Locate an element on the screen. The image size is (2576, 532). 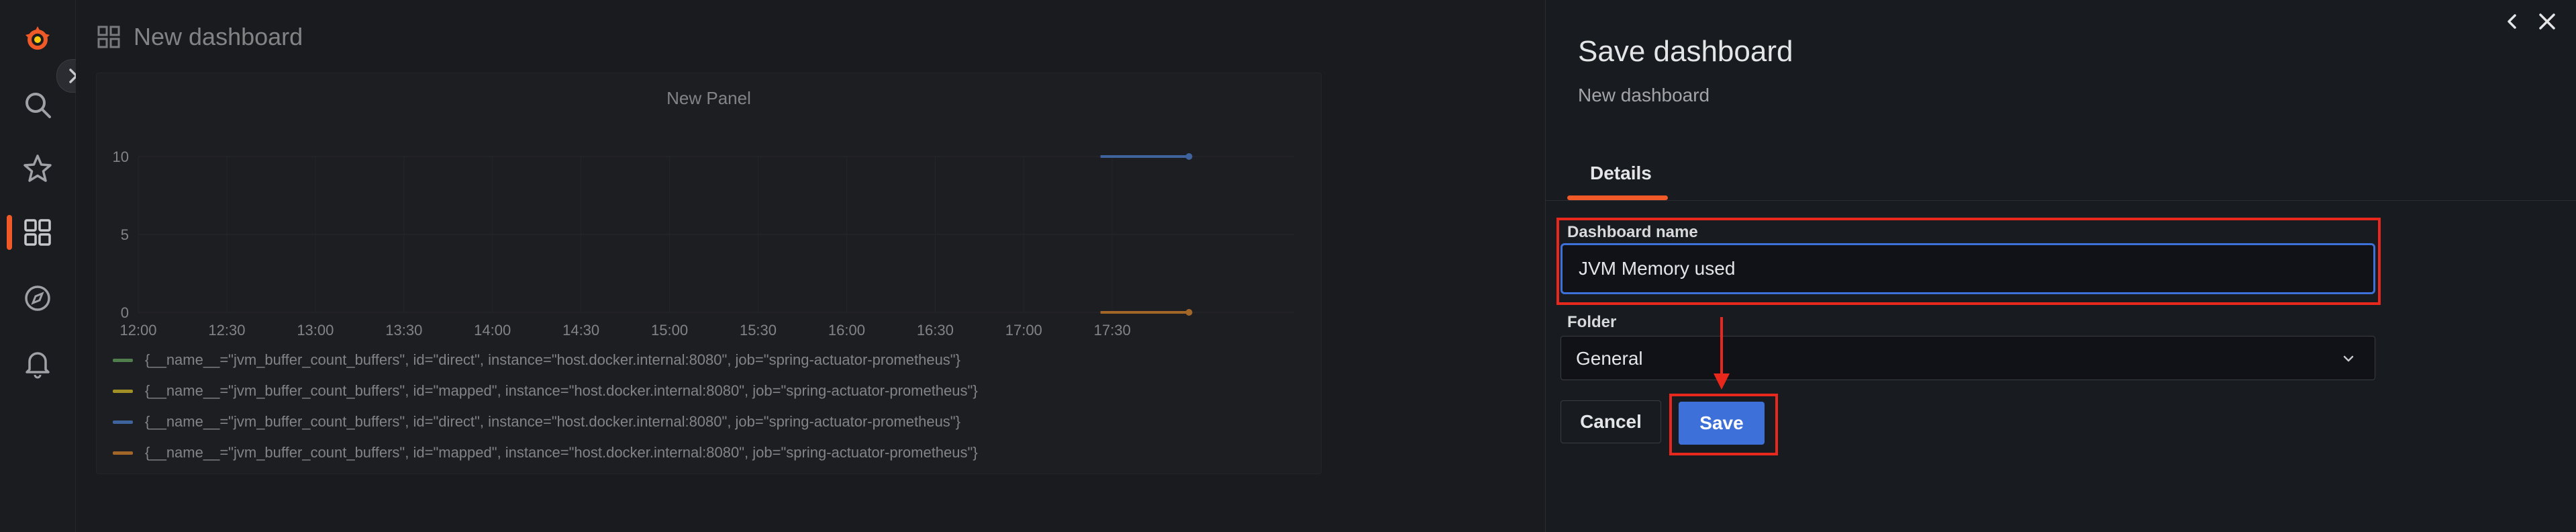
close-drawer-button is located at coordinates (2547, 21).